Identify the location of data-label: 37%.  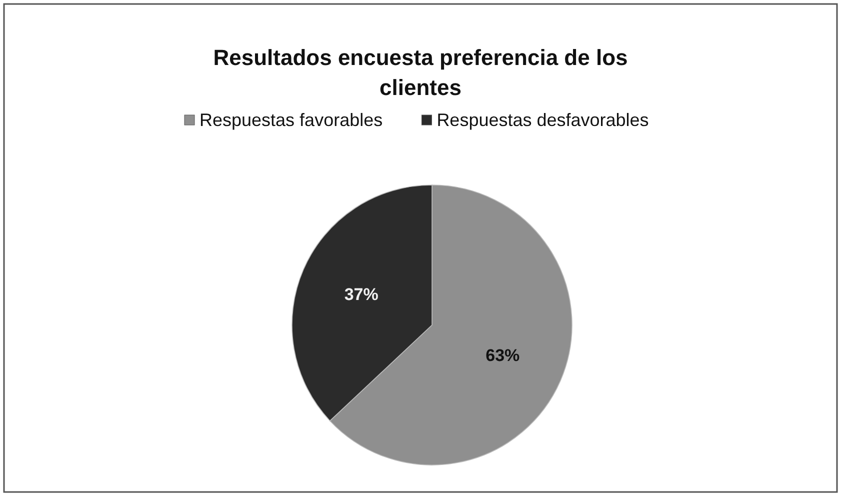
(361, 294).